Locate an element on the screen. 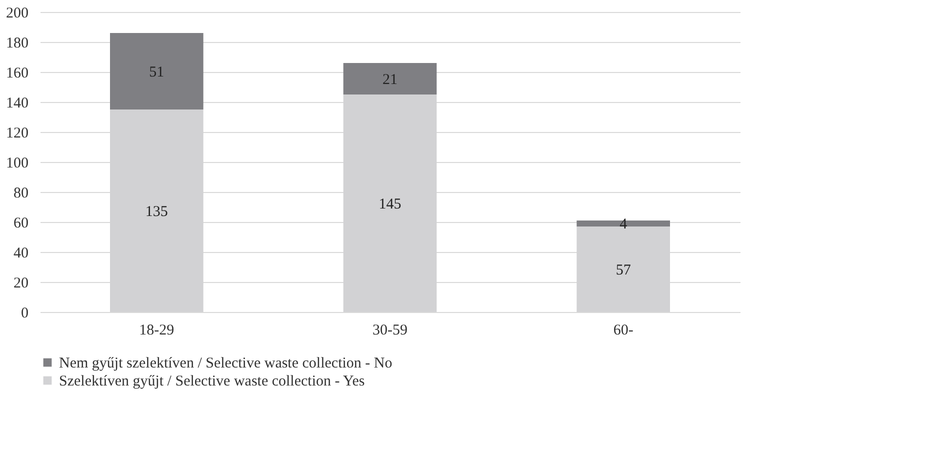 This screenshot has height=452, width=929. y-tick-label: 160 is located at coordinates (17, 74).